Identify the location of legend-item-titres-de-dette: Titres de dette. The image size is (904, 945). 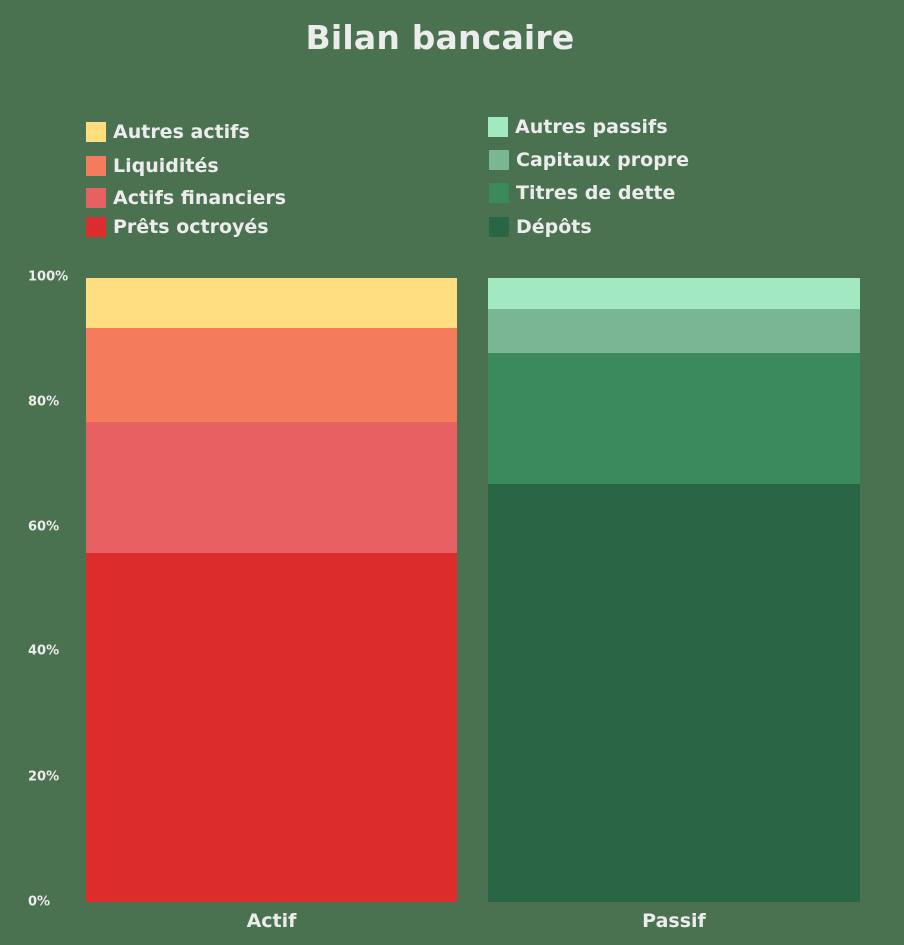
(582, 193).